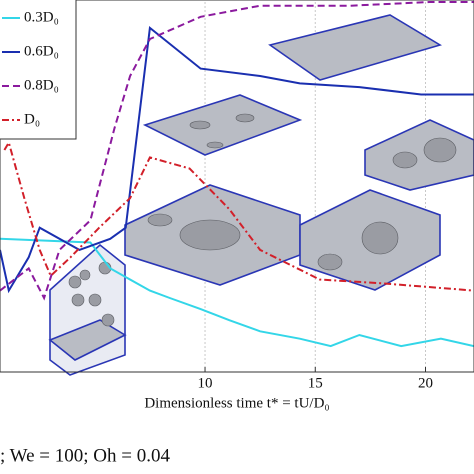  What do you see at coordinates (41, 51) in the screenshot?
I see `legend-label: 0.6D₀` at bounding box center [41, 51].